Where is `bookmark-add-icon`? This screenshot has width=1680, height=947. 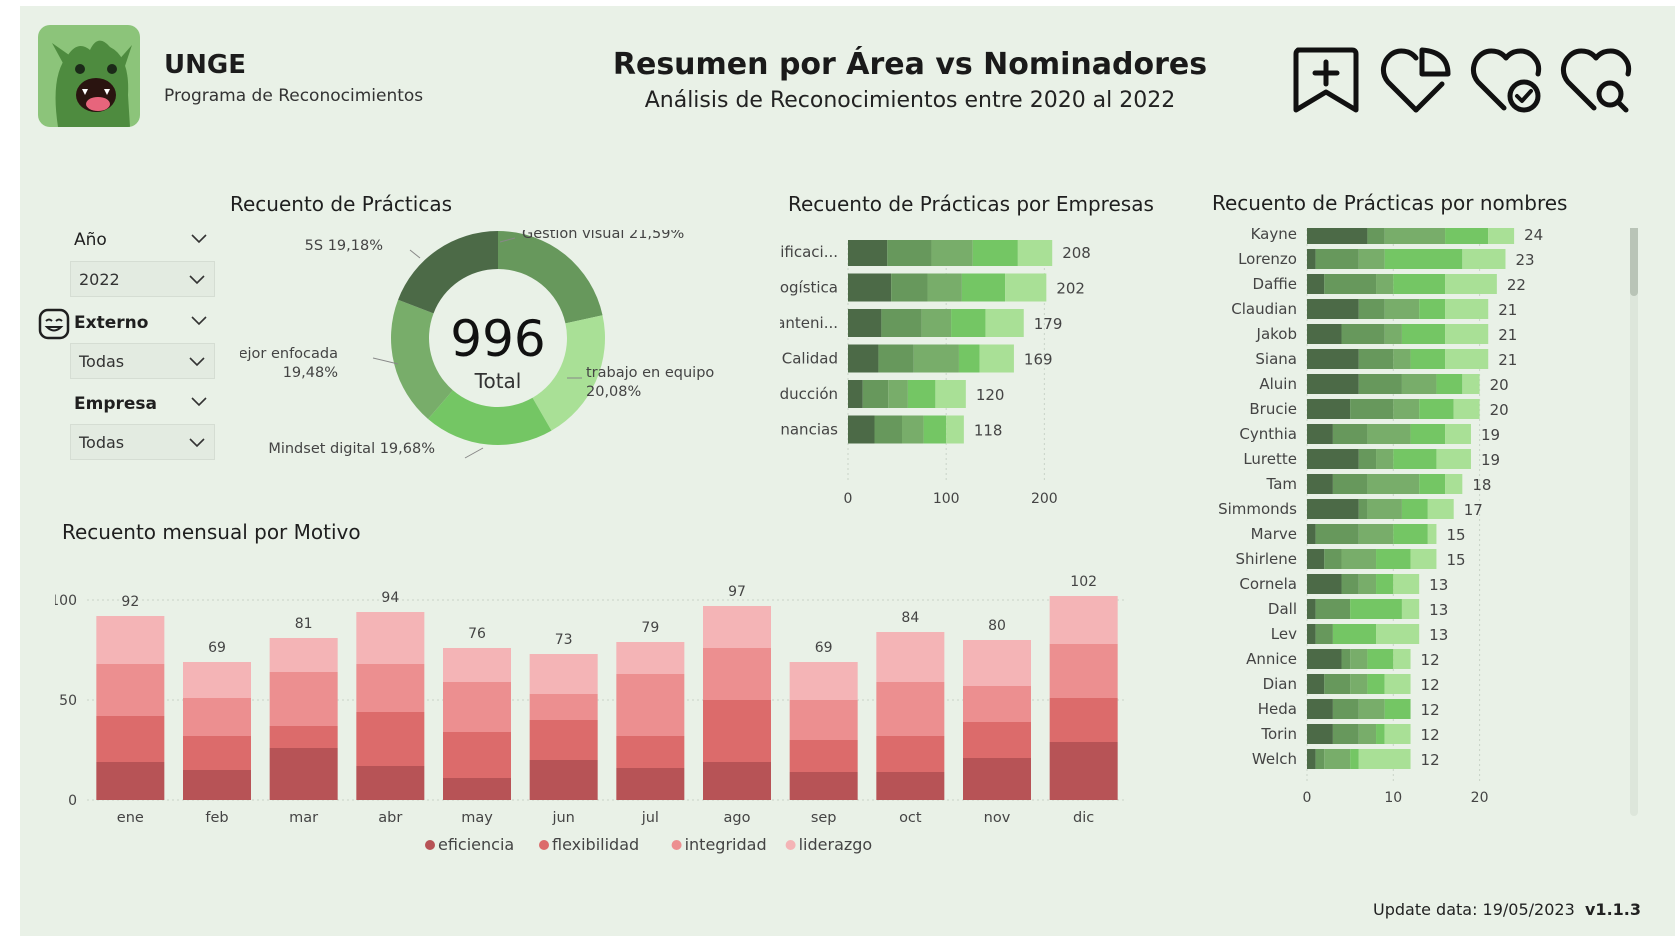
bookmark-add-icon is located at coordinates (1326, 80).